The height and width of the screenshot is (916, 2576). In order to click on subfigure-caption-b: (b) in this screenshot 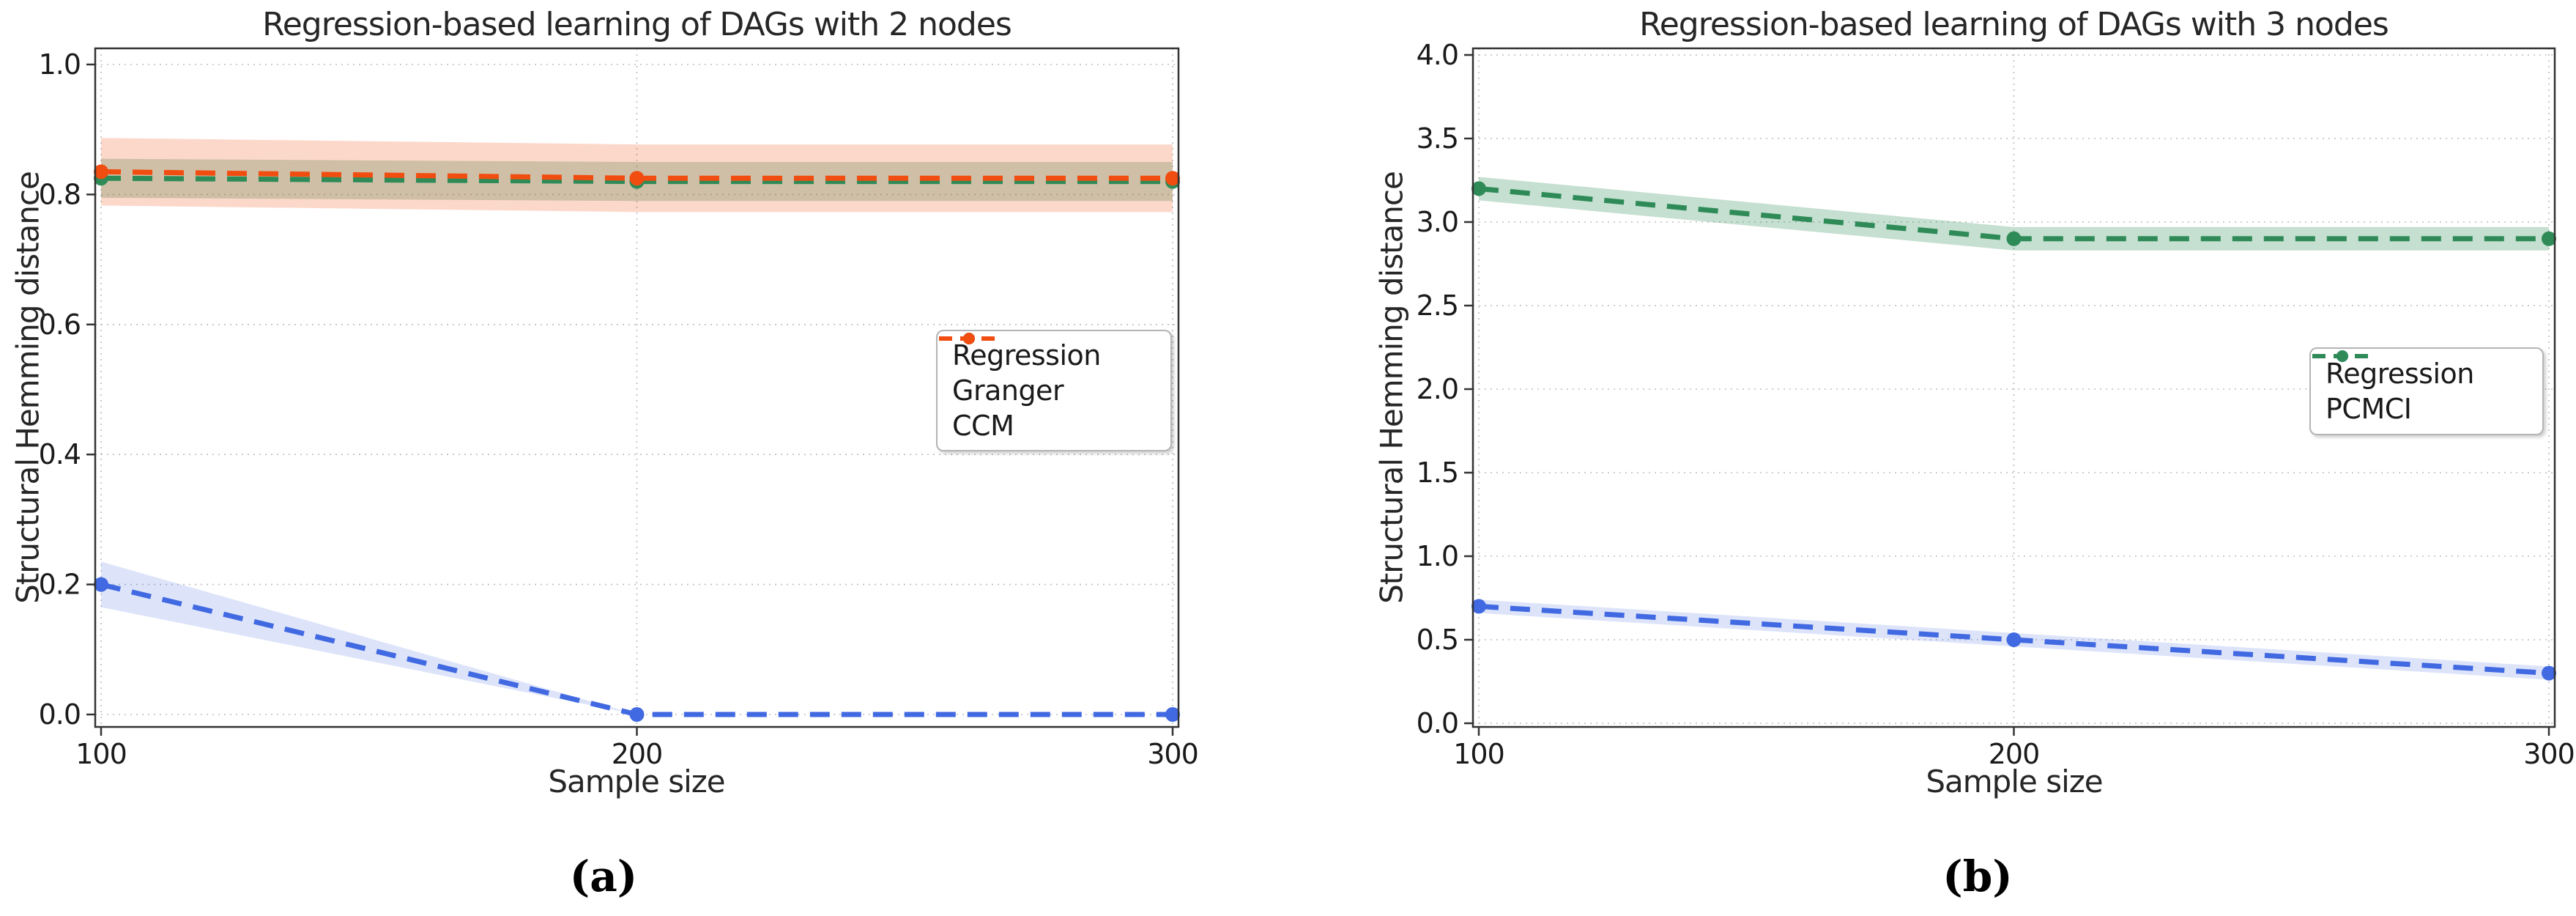, I will do `click(1977, 877)`.